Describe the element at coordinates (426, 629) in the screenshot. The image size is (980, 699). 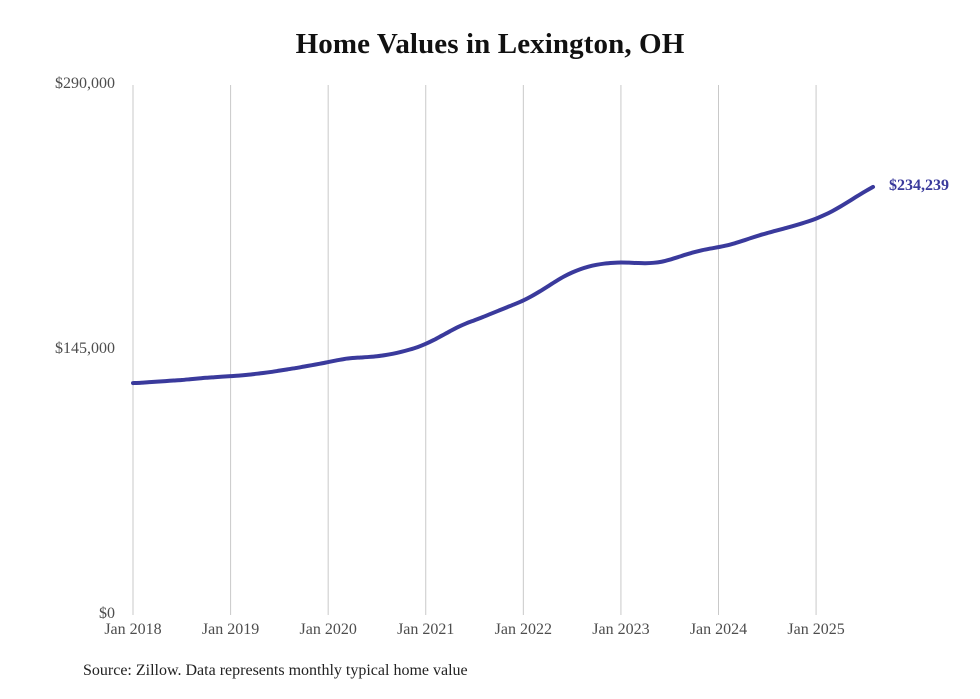
I see `x-axis-tick-label-jan-2021: Jan 2021` at that location.